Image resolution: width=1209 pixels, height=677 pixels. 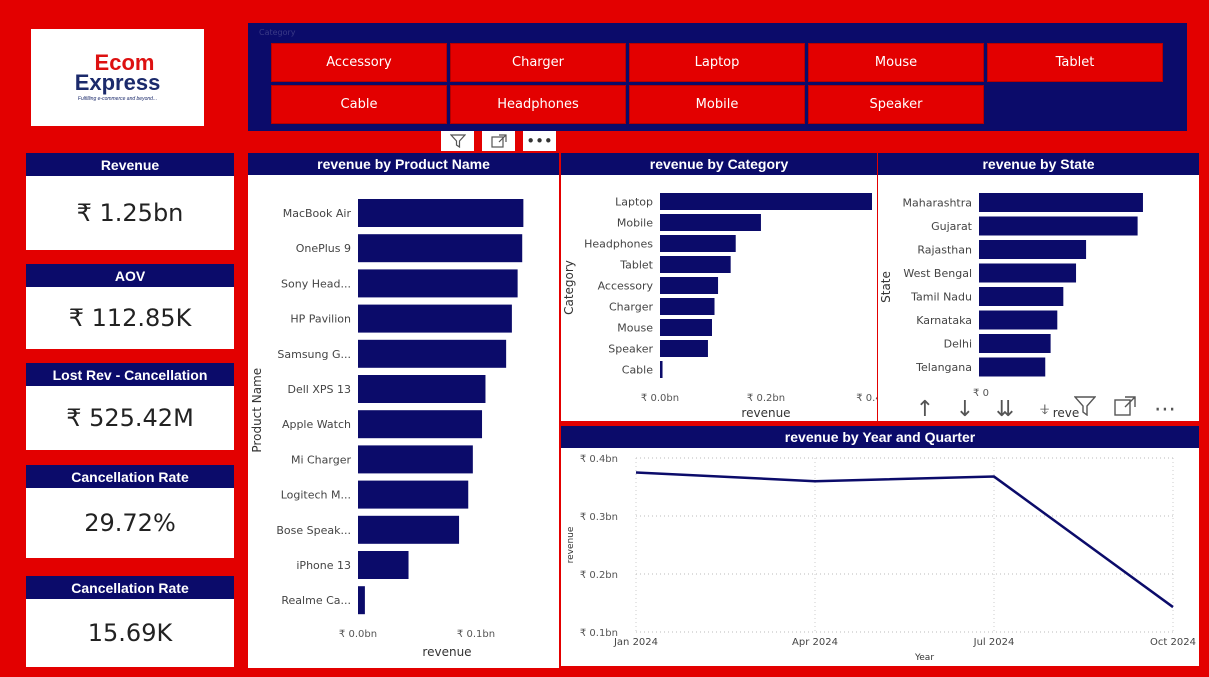 I want to click on kpi-cancel-count-title: Cancellation Rate, so click(x=130, y=587).